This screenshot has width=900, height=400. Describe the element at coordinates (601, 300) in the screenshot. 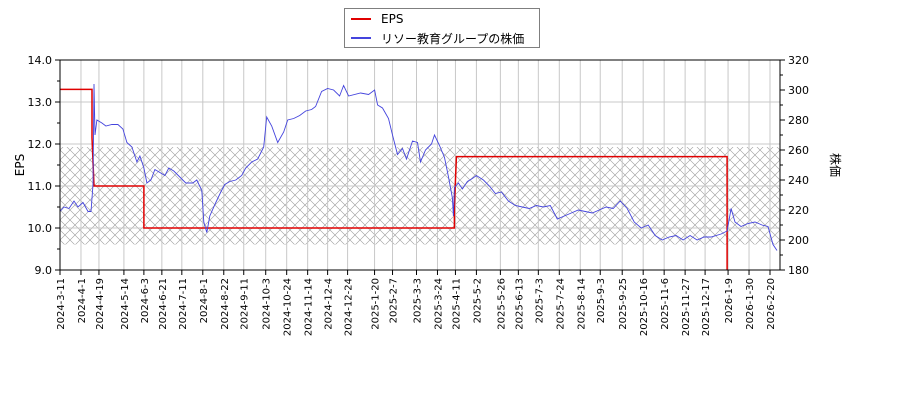

I see `x-tick-label: 2025-9-3` at that location.